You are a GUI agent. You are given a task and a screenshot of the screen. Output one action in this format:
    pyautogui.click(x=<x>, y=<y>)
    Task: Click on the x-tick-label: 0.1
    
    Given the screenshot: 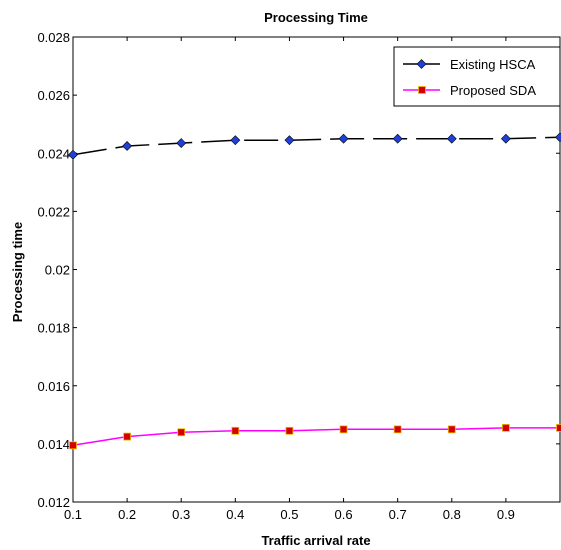 What is the action you would take?
    pyautogui.click(x=73, y=514)
    